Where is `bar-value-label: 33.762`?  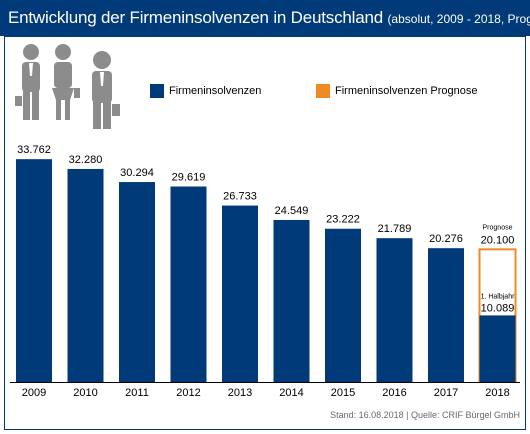 bar-value-label: 33.762 is located at coordinates (34, 150).